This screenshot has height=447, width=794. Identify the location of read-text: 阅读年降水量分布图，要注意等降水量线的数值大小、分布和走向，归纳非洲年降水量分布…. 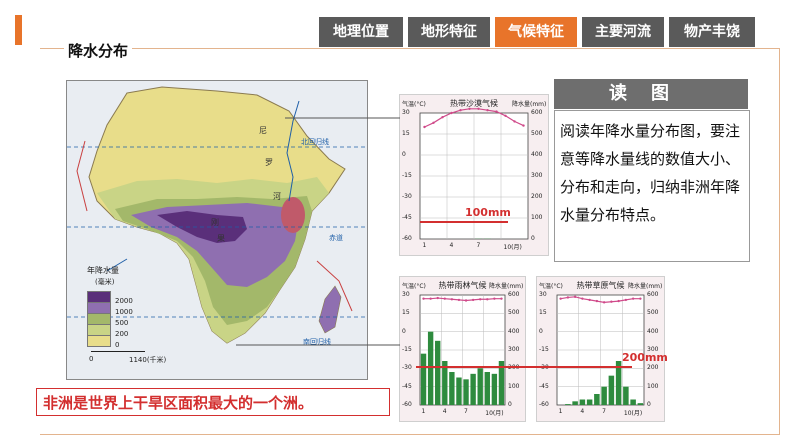
(650, 173).